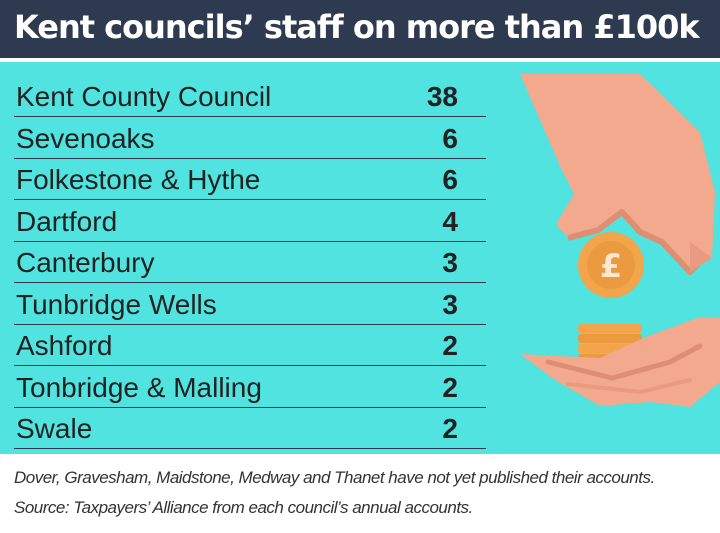 The height and width of the screenshot is (533, 720). Describe the element at coordinates (144, 96) in the screenshot. I see `council-name: Kent County Council` at that location.